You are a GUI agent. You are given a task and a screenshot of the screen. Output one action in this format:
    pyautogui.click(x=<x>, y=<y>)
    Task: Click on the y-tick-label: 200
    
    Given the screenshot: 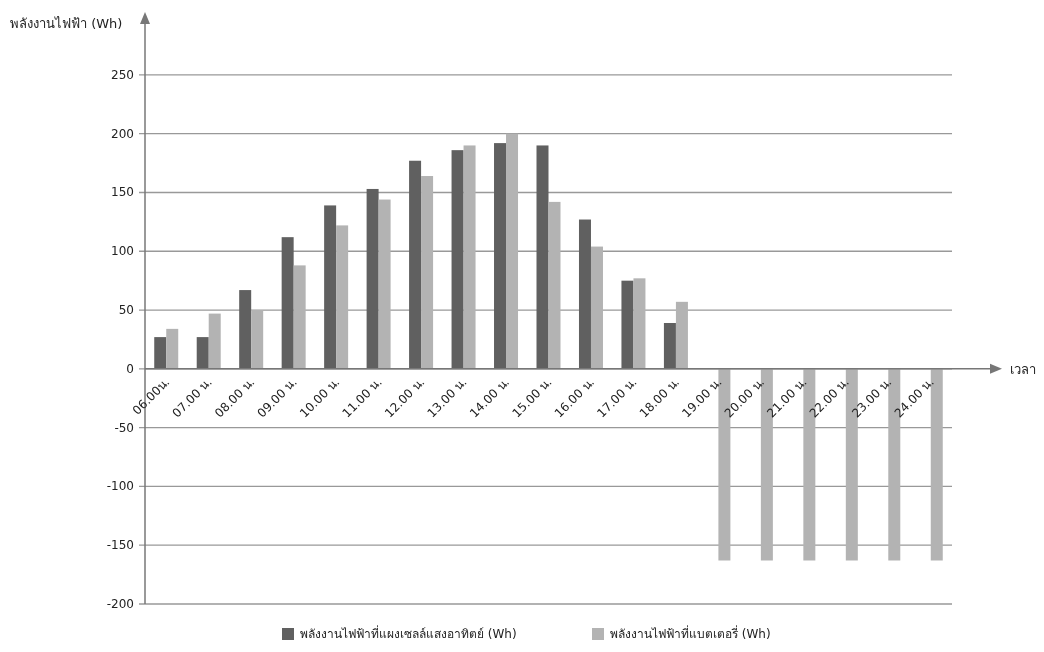 What is the action you would take?
    pyautogui.click(x=122, y=133)
    